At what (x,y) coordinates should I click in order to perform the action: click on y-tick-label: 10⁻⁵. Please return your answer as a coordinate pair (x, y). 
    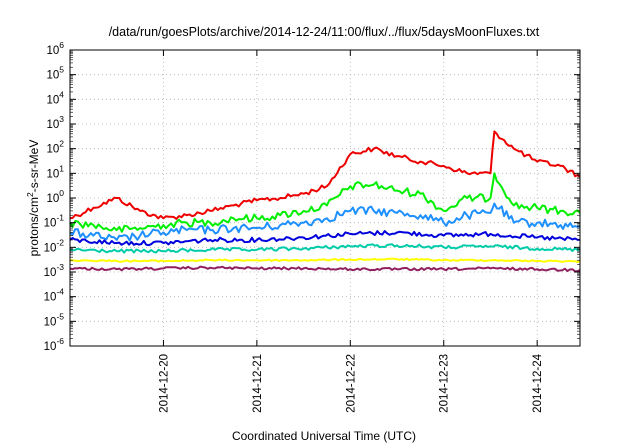
    Looking at the image, I should click on (54, 319).